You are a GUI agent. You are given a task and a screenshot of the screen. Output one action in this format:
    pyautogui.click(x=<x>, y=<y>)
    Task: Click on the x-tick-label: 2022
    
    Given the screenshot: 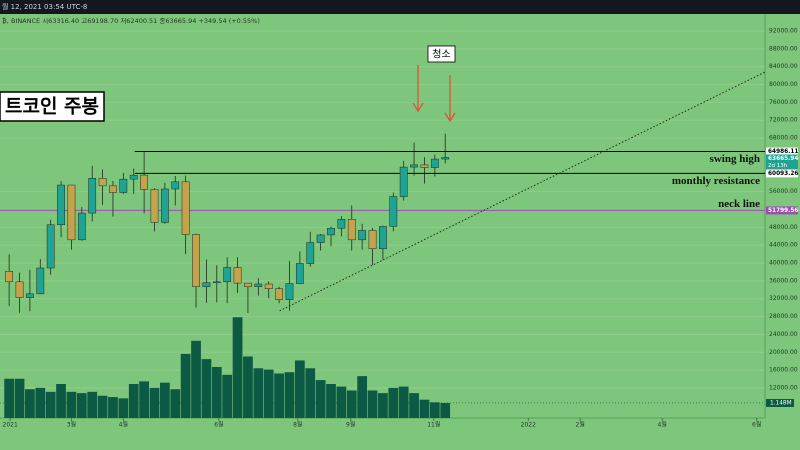 What is the action you would take?
    pyautogui.click(x=528, y=425)
    